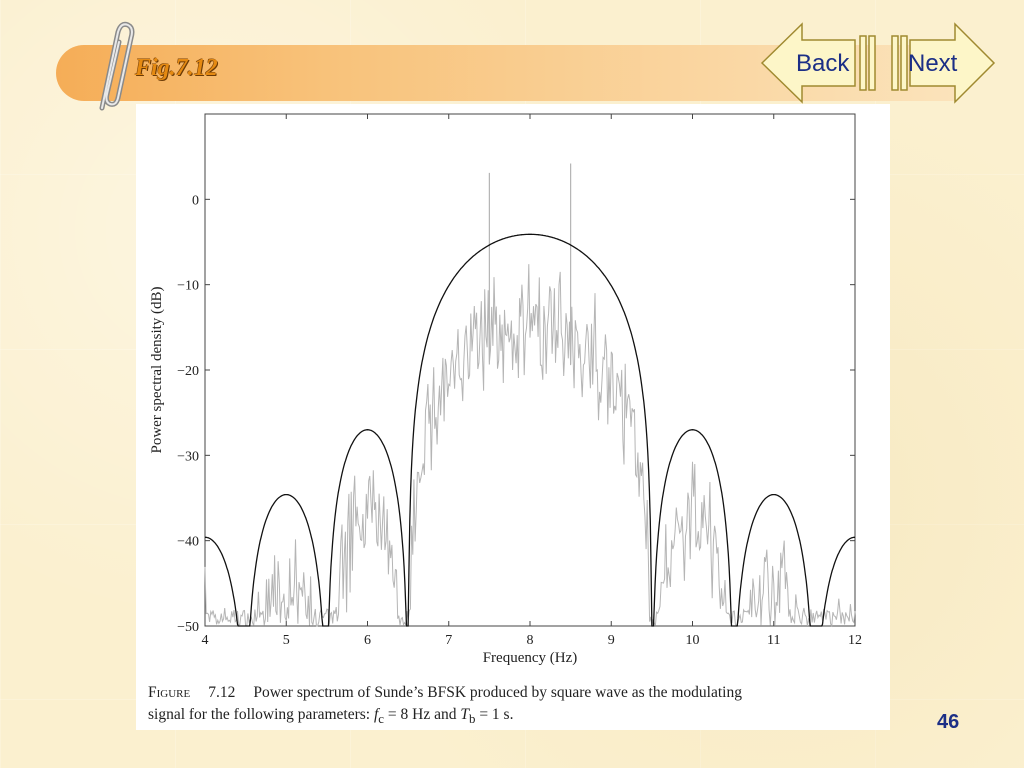  I want to click on y-tick-label: −10, so click(188, 286).